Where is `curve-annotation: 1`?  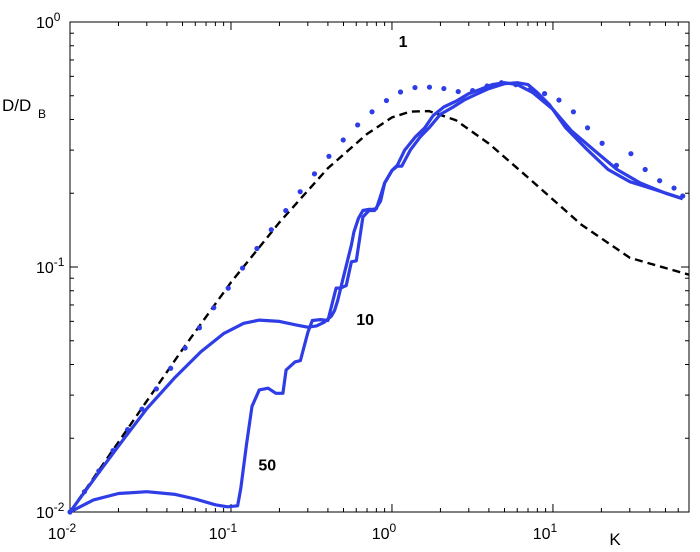
curve-annotation: 1 is located at coordinates (403, 42).